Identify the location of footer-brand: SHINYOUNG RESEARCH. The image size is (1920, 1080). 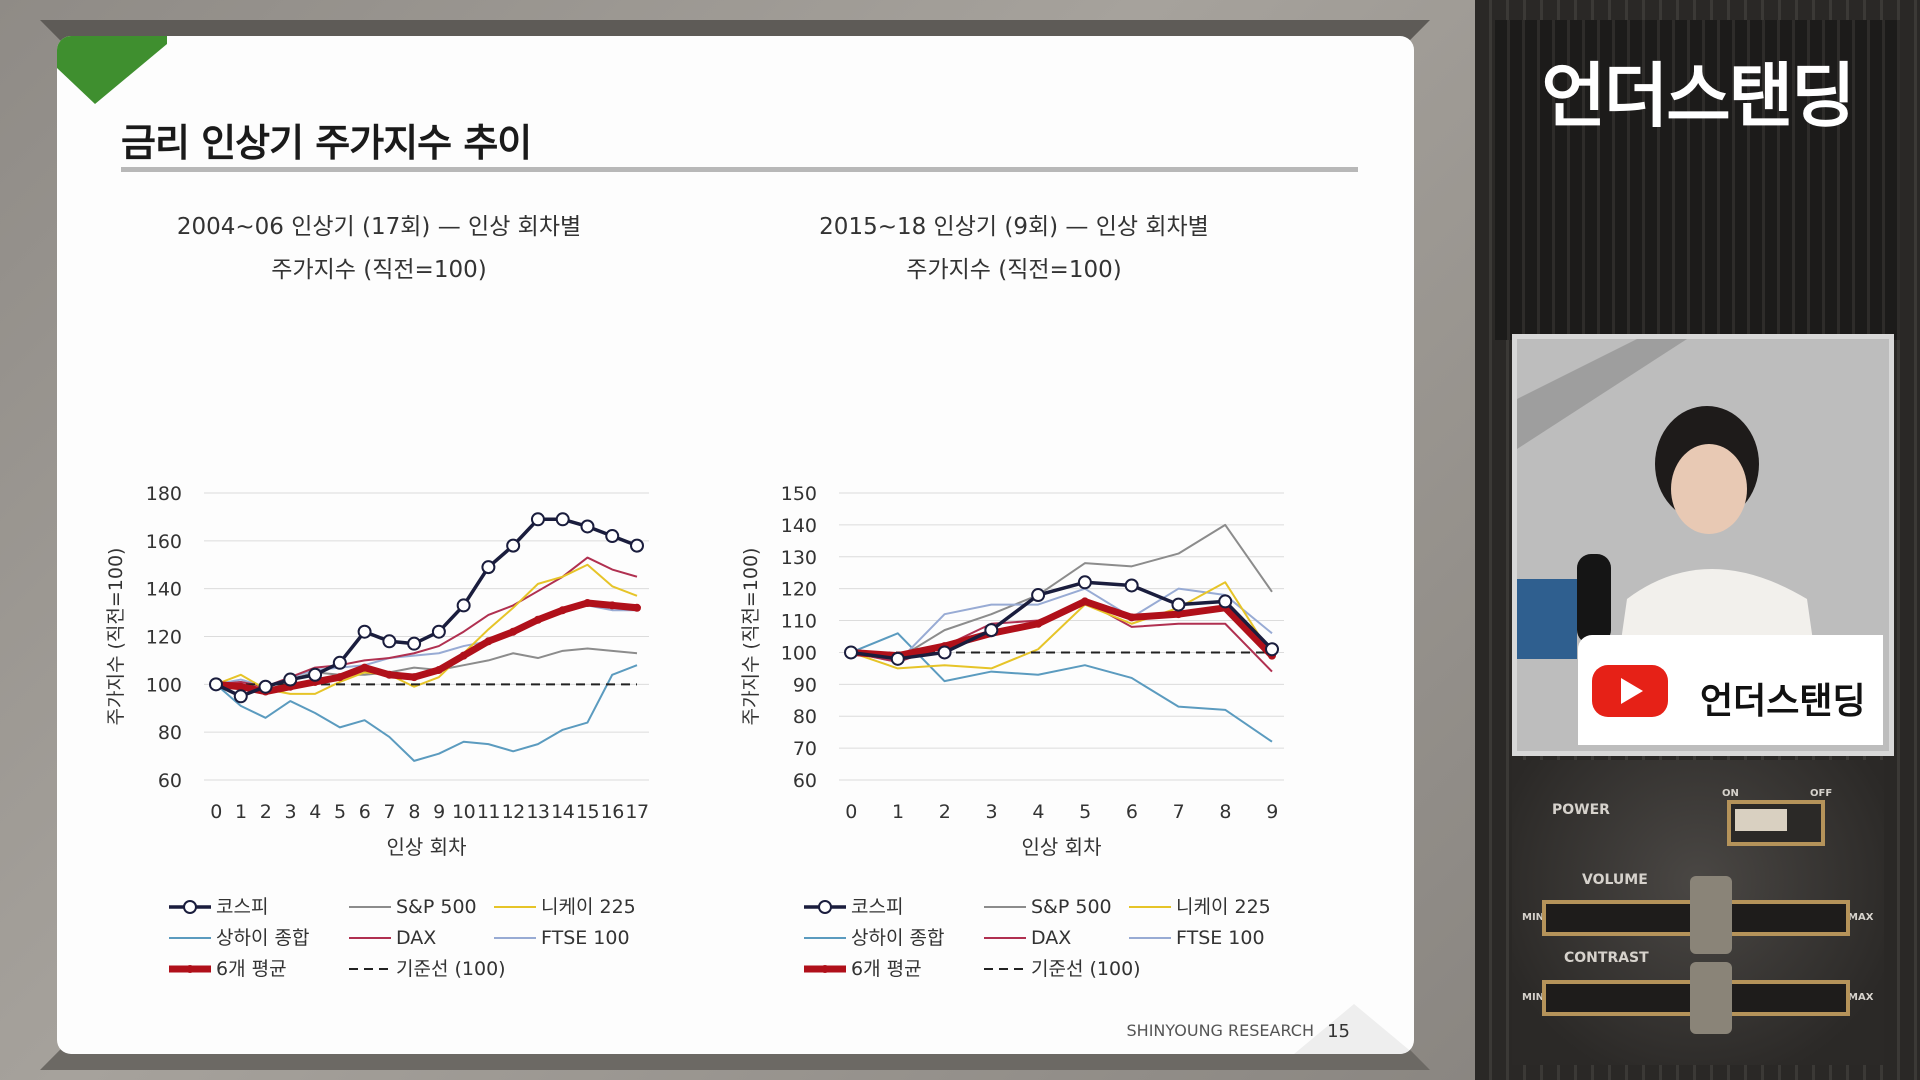
(1220, 1030).